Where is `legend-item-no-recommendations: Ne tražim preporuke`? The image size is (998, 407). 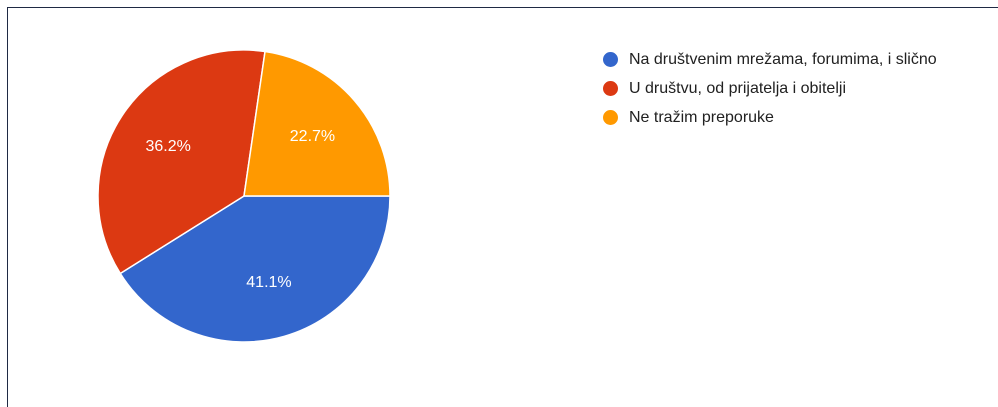
legend-item-no-recommendations: Ne tražim preporuke is located at coordinates (793, 118).